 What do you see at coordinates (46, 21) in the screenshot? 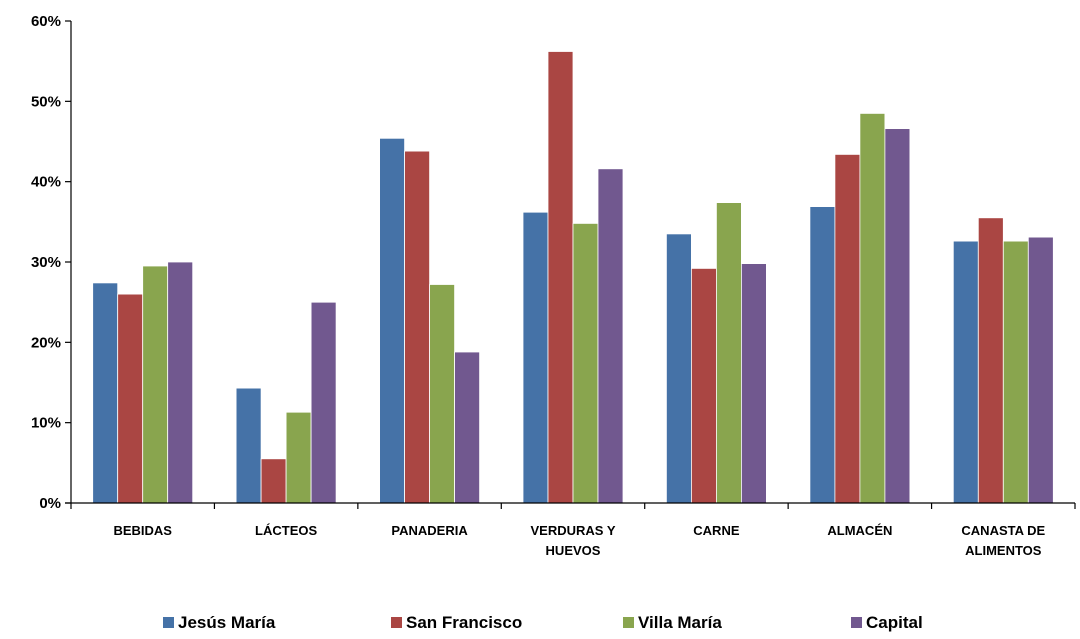
I see `y-tick-label: 60%` at bounding box center [46, 21].